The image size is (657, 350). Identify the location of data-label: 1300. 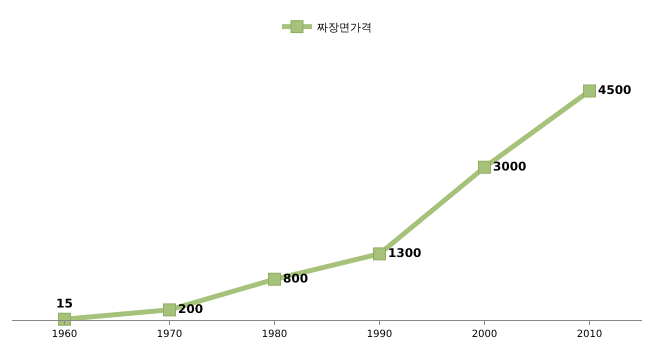
(405, 253).